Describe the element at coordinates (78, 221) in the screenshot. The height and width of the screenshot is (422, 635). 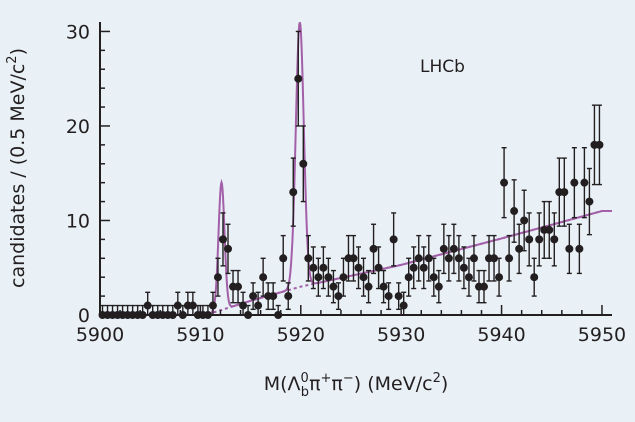
I see `y-tick-label: 10` at that location.